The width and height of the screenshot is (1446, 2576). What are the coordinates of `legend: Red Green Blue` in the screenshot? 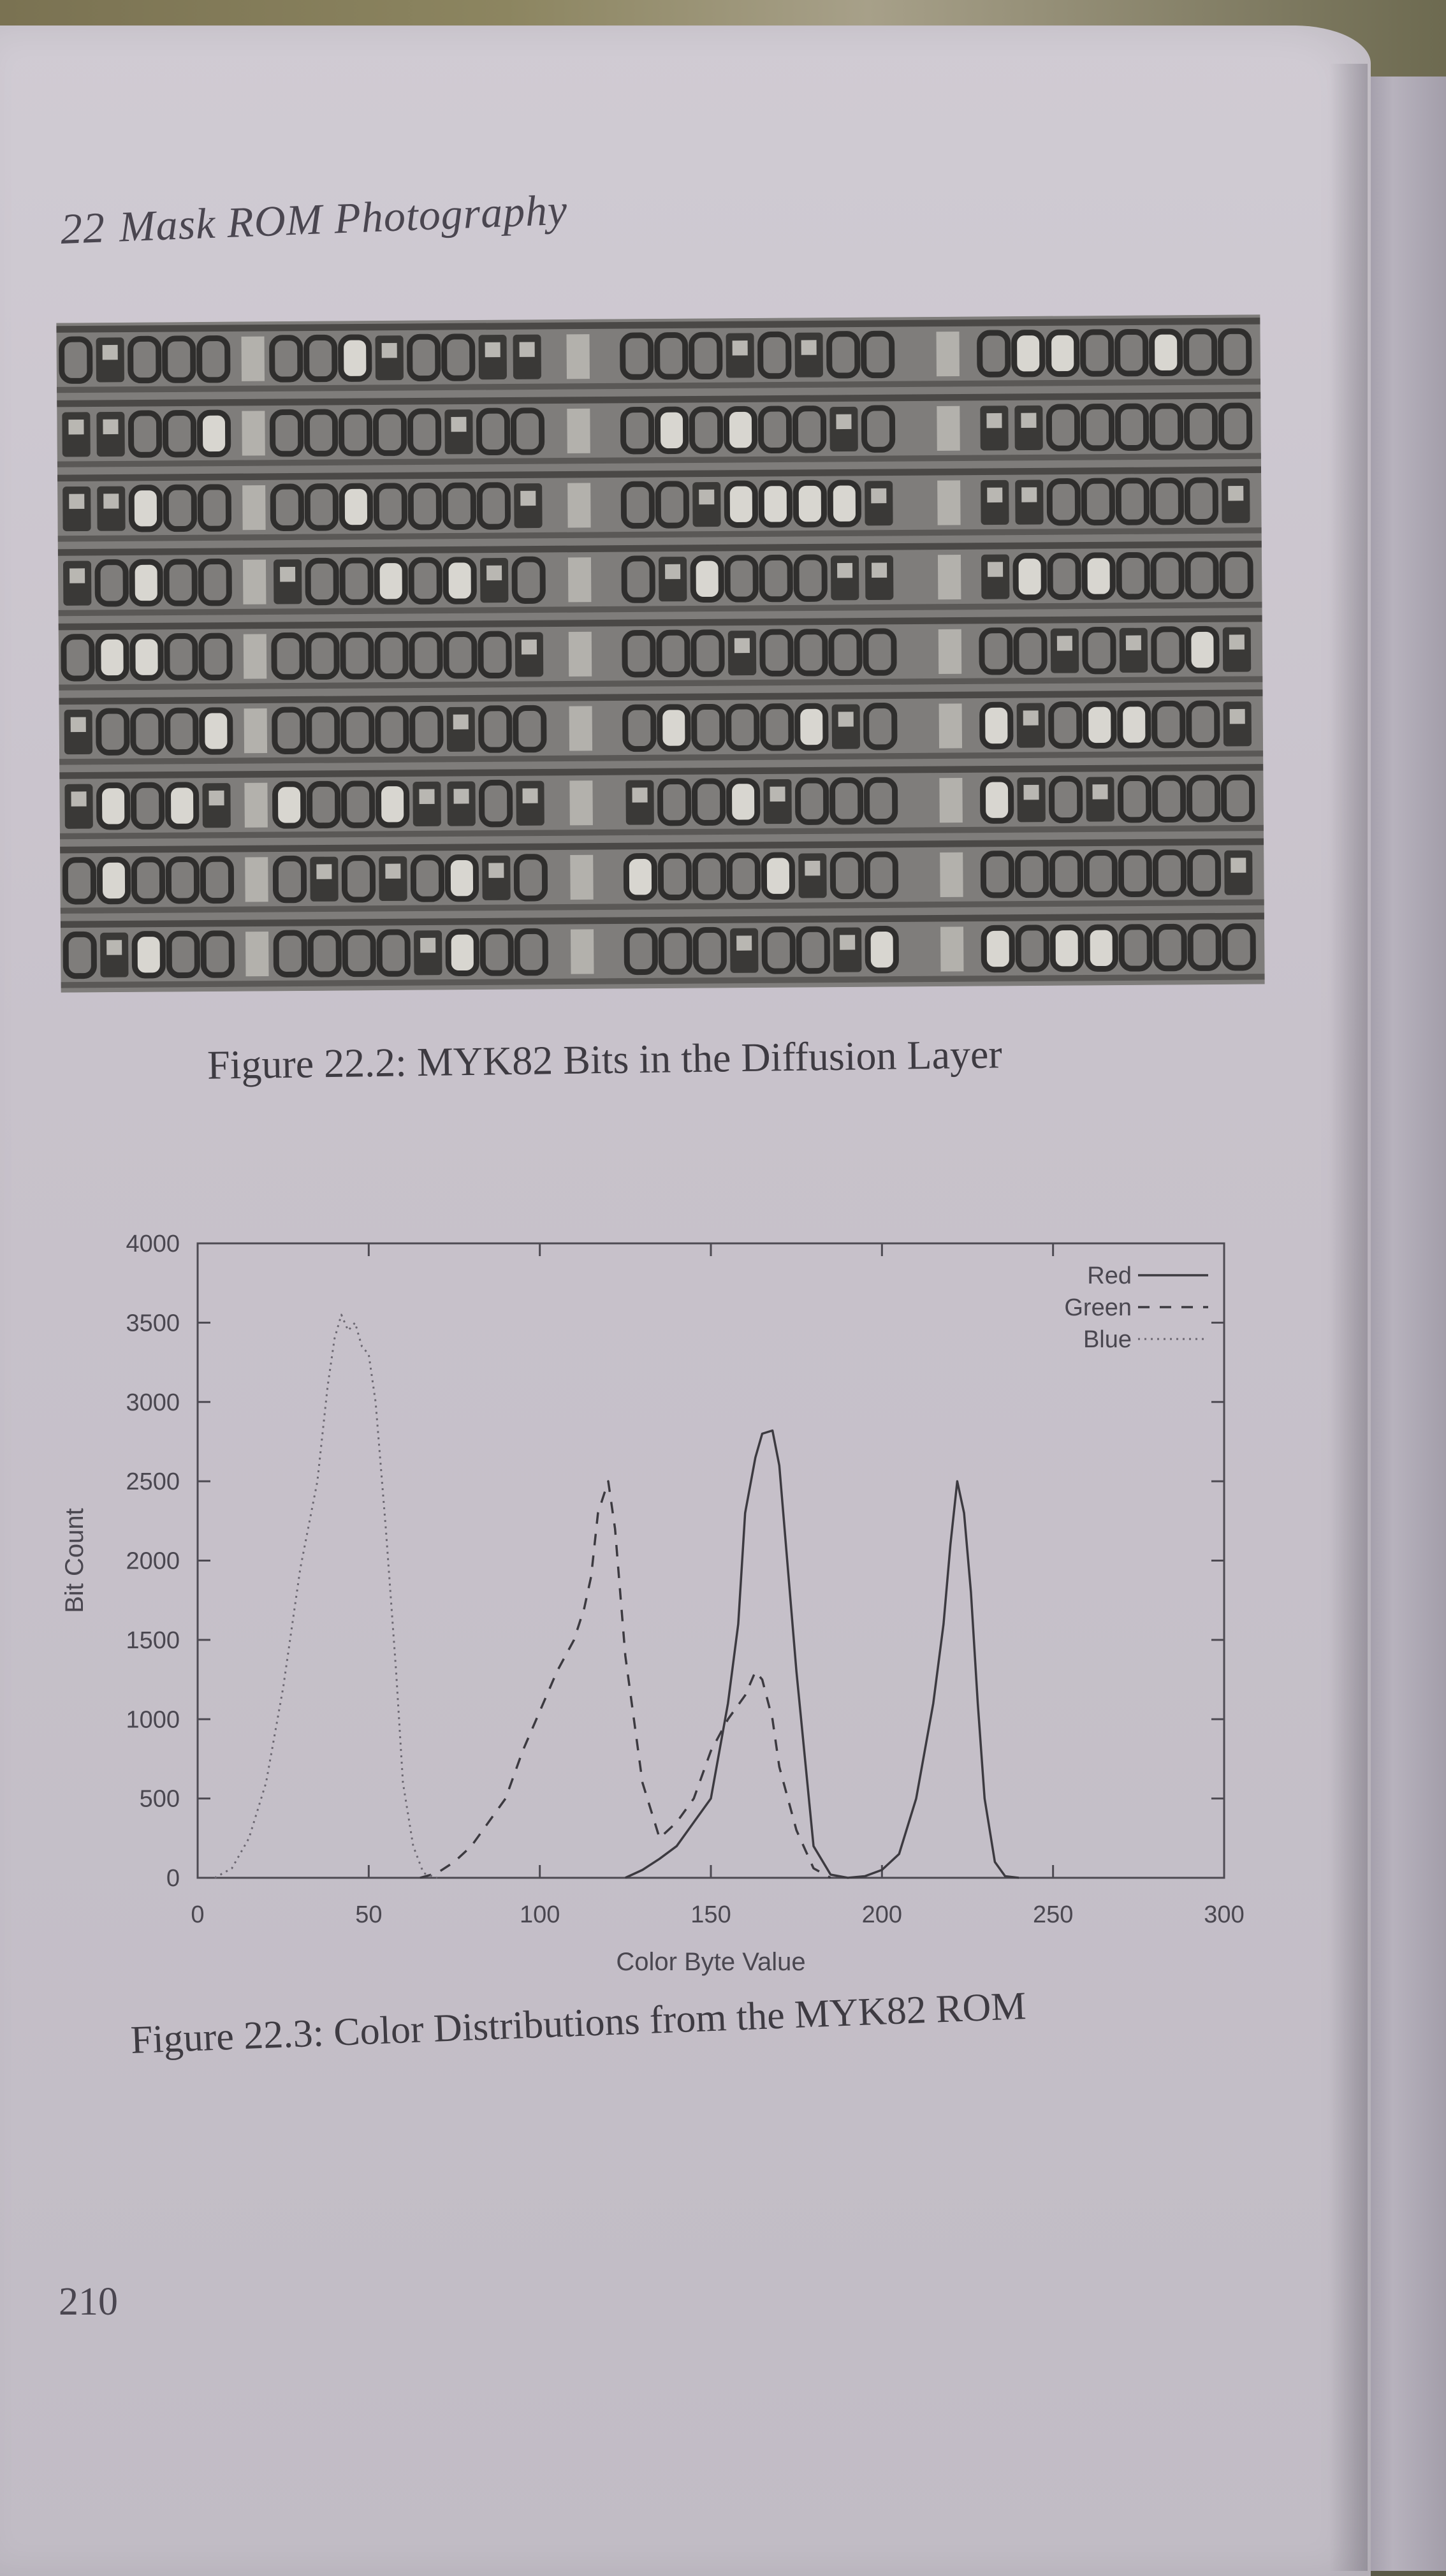 It's located at (1136, 1307).